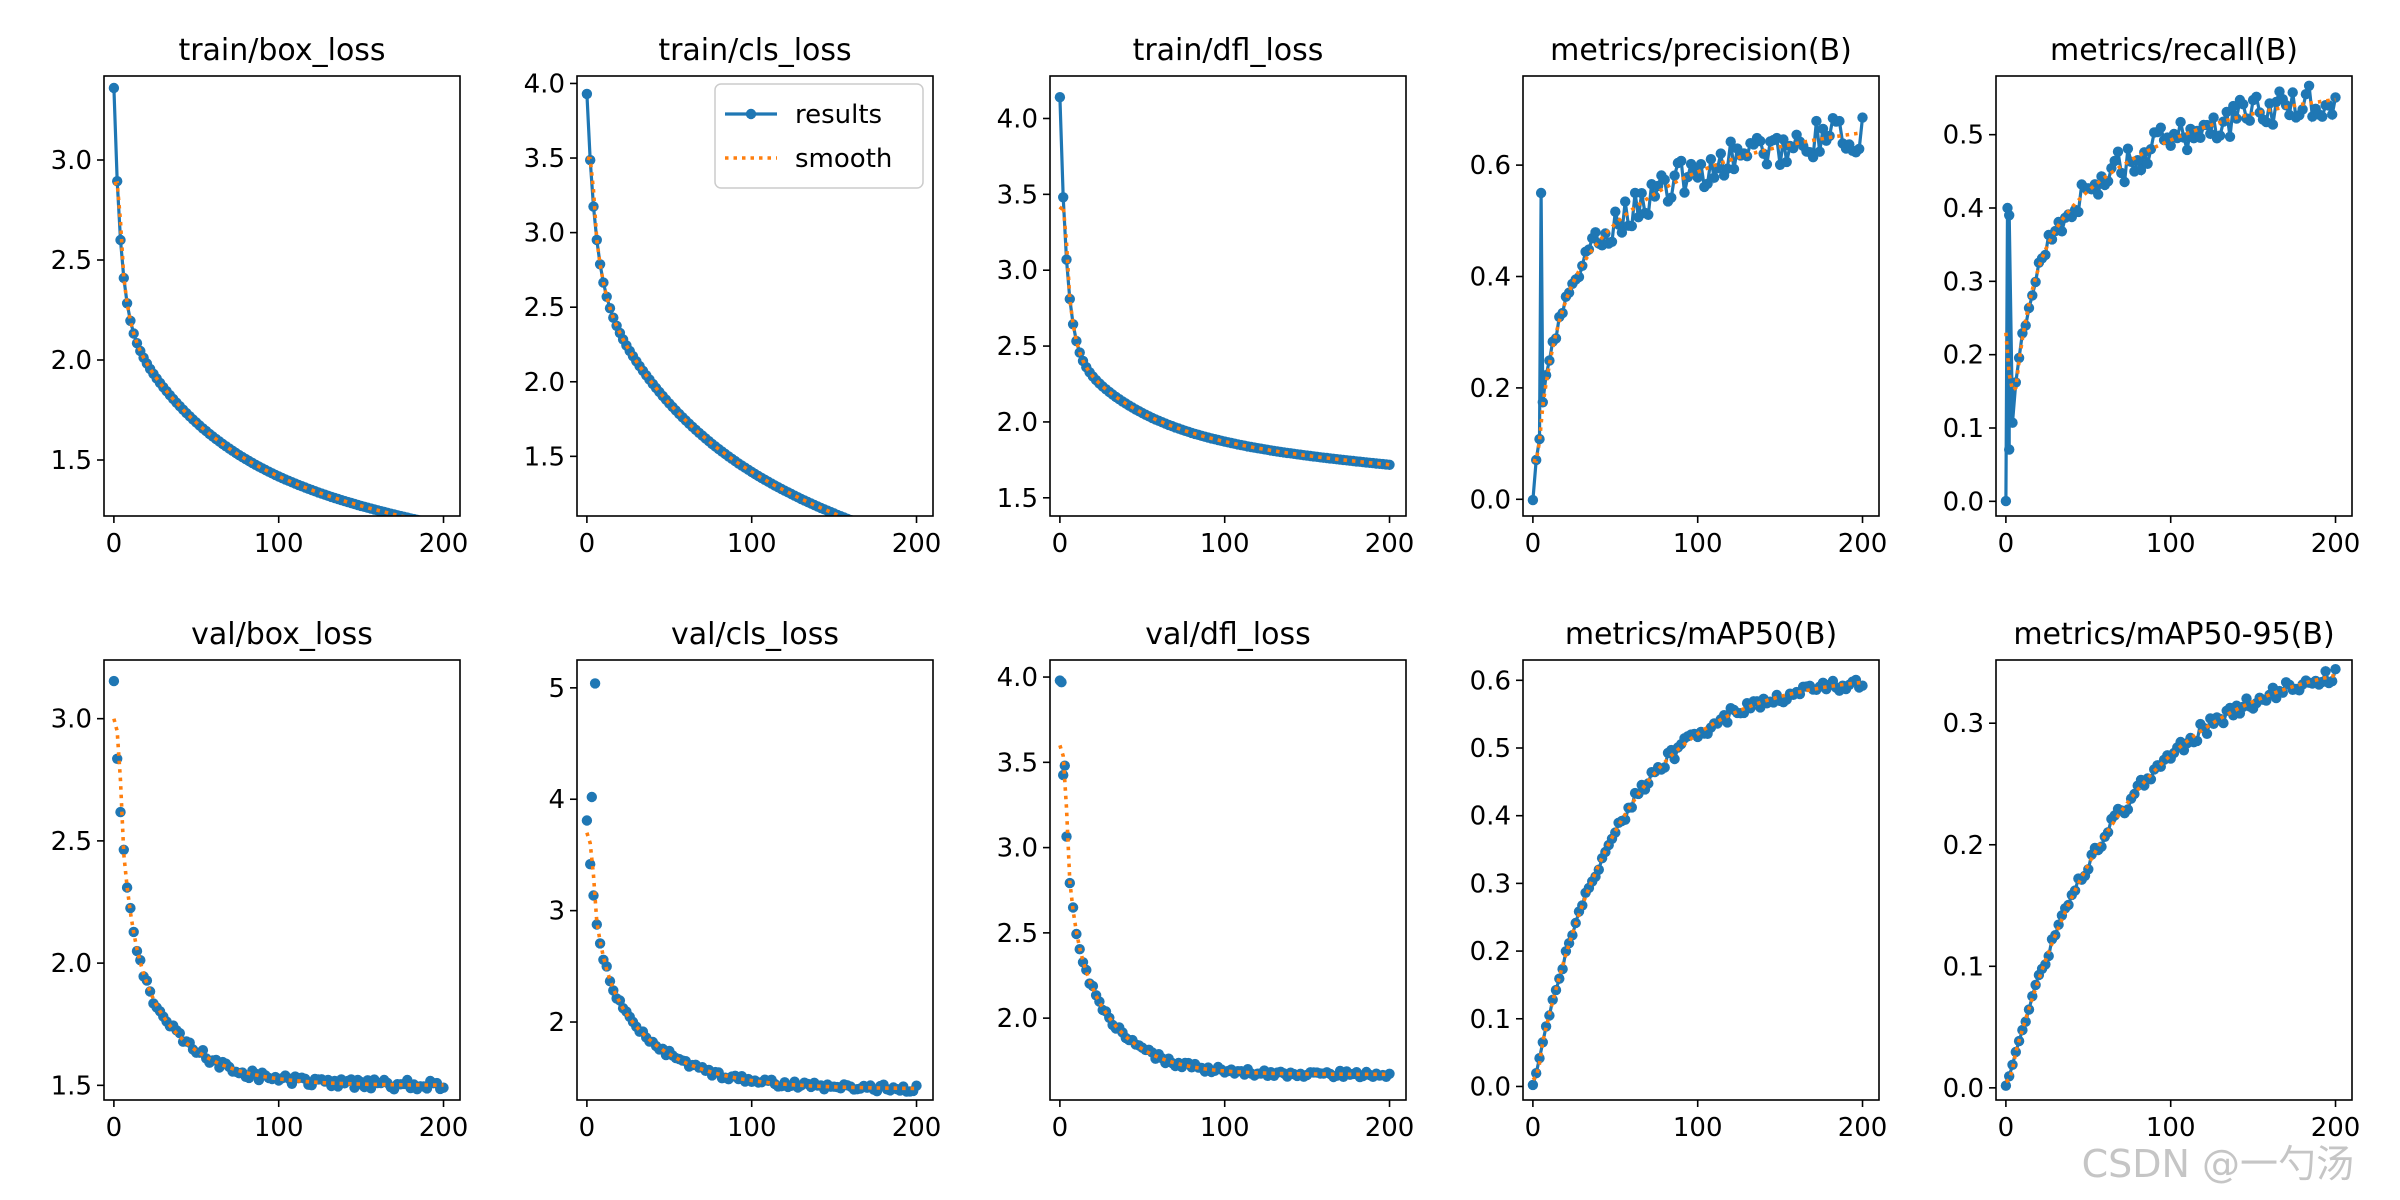 The image size is (2400, 1200). I want to click on y-tick-label: 0.4, so click(1490, 278).